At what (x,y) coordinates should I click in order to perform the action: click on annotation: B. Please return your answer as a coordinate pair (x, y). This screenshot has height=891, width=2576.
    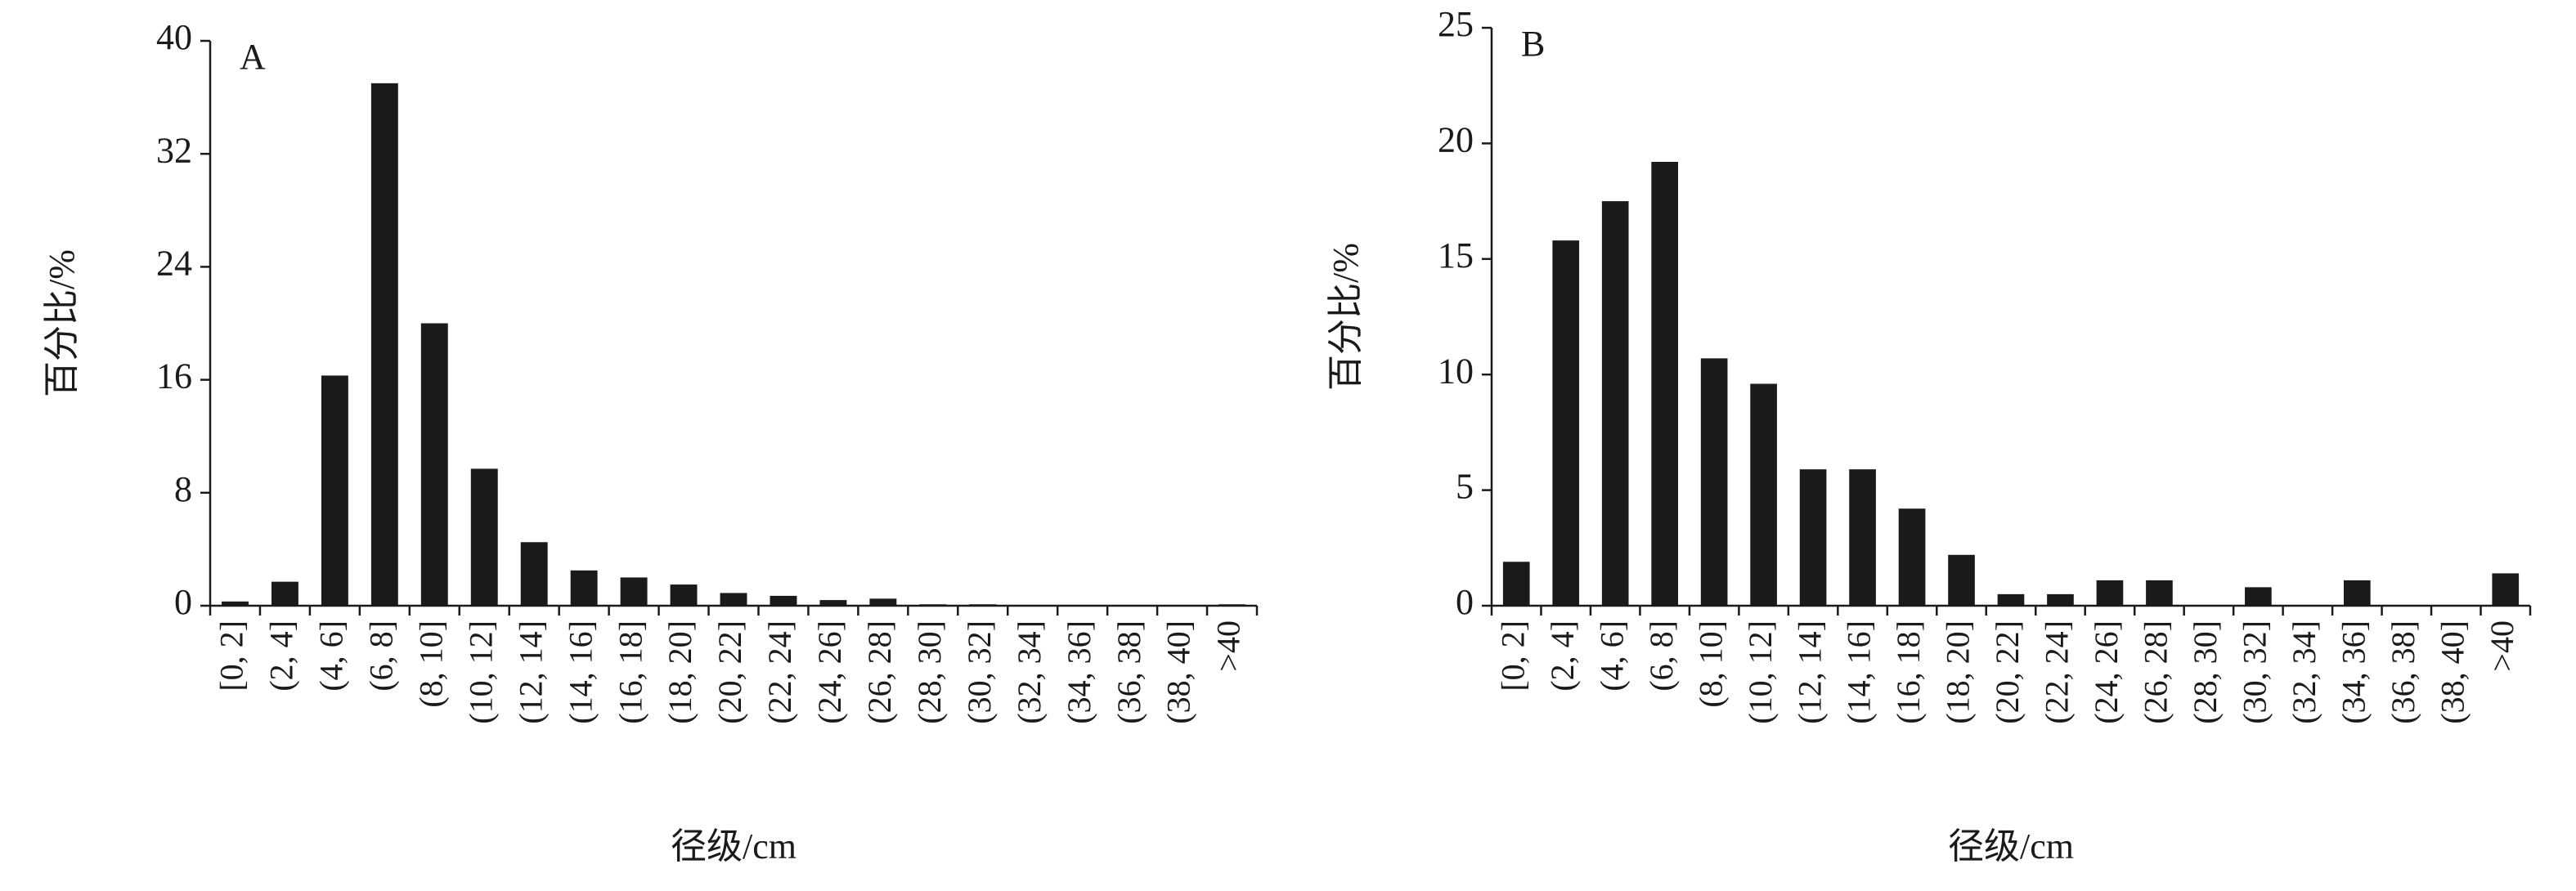
    Looking at the image, I should click on (1533, 44).